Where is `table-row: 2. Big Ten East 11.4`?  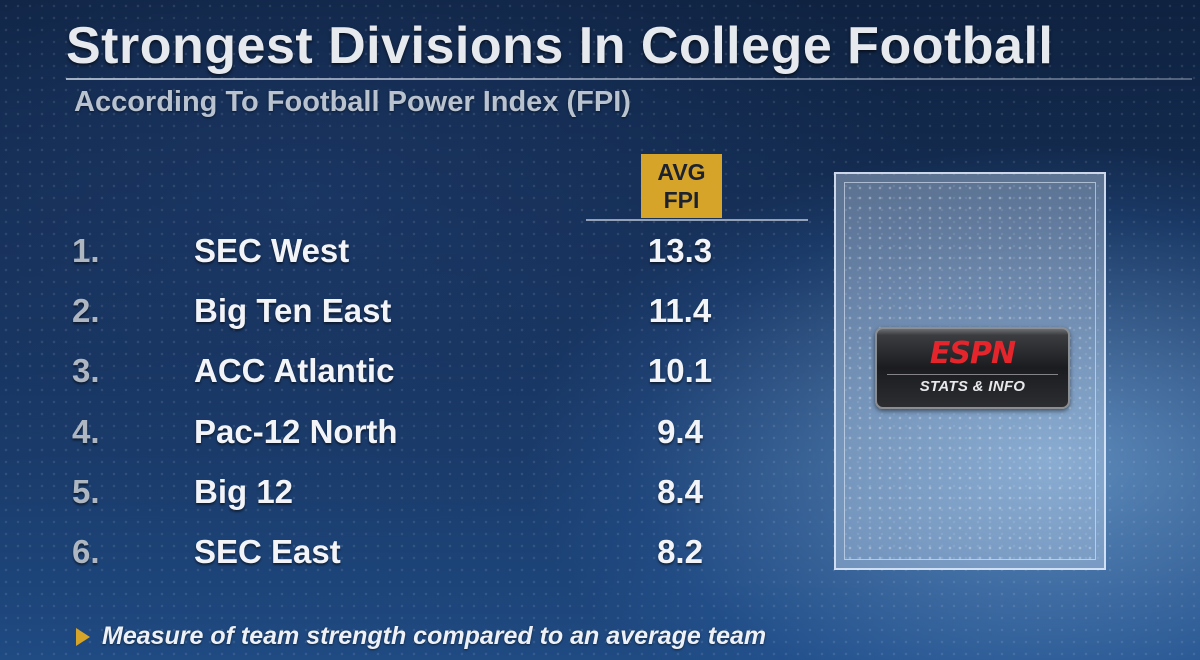
table-row: 2. Big Ten East 11.4 is located at coordinates (410, 322).